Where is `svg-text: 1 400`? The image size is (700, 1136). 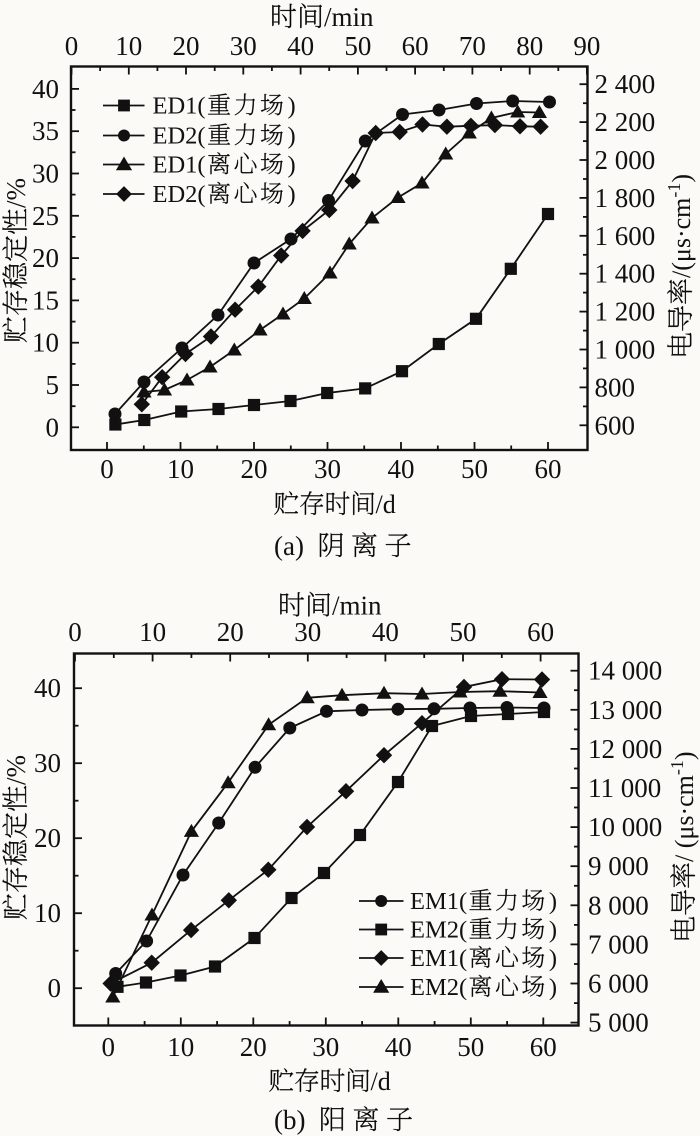
svg-text: 1 400 is located at coordinates (625, 274).